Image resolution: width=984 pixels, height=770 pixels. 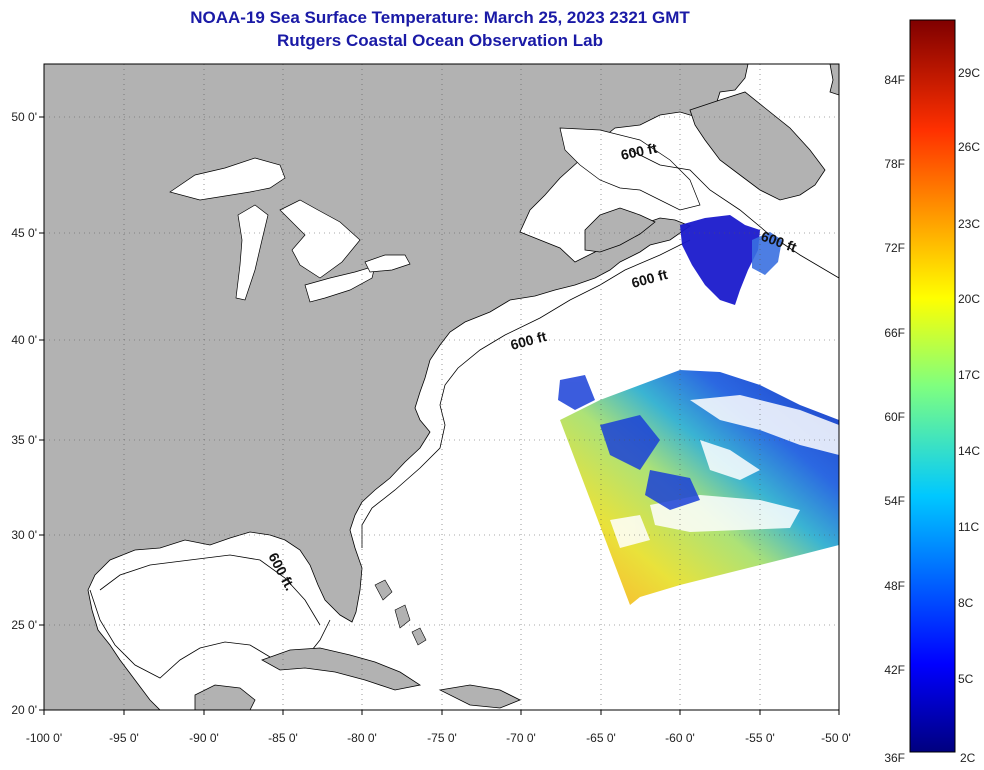 I want to click on lat-label: 40 0', so click(x=24, y=340).